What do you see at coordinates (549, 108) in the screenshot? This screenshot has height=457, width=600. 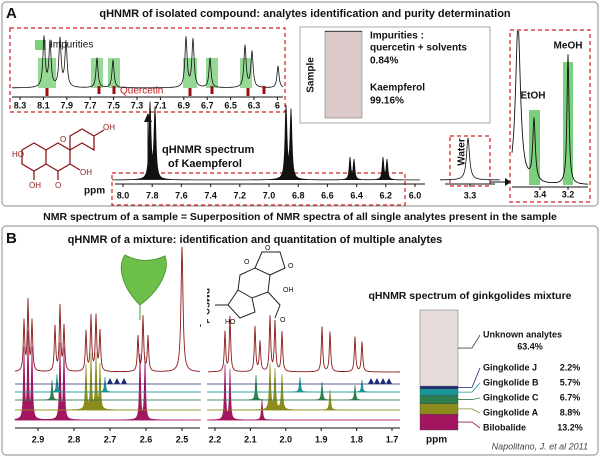 I see `solvent-spectrum` at bounding box center [549, 108].